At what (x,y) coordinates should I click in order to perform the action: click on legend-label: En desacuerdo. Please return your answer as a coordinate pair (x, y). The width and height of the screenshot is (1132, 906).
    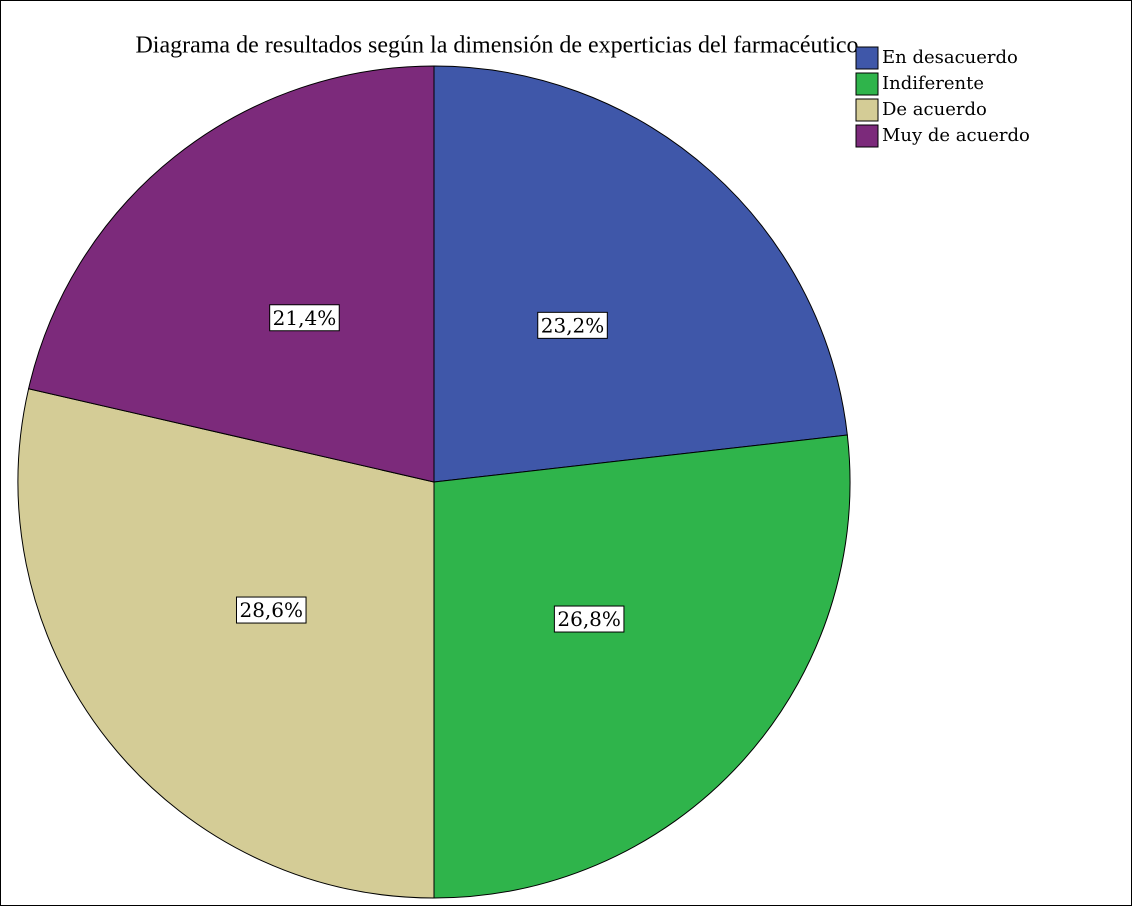
    Looking at the image, I should click on (950, 57).